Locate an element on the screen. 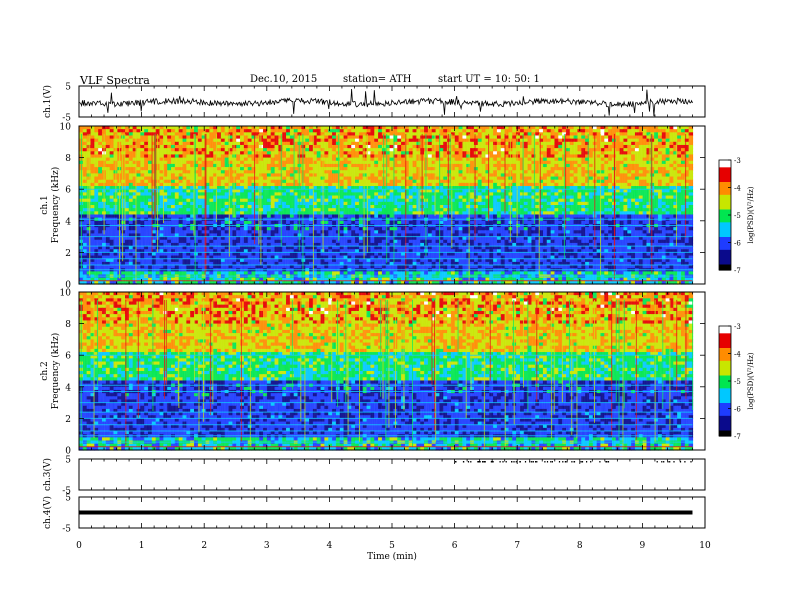  station-label: station= ATH is located at coordinates (377, 79).